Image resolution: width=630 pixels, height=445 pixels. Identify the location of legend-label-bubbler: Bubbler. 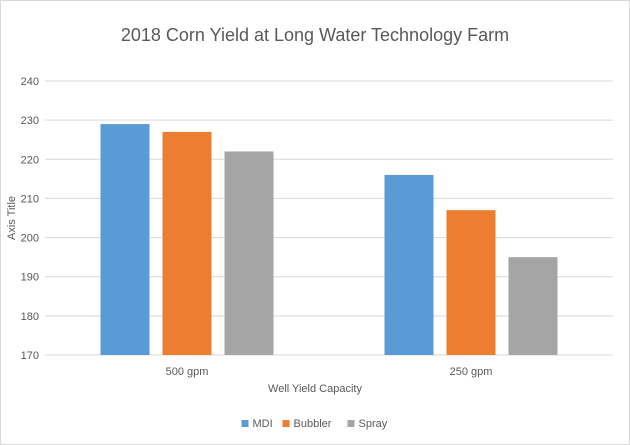
(313, 424).